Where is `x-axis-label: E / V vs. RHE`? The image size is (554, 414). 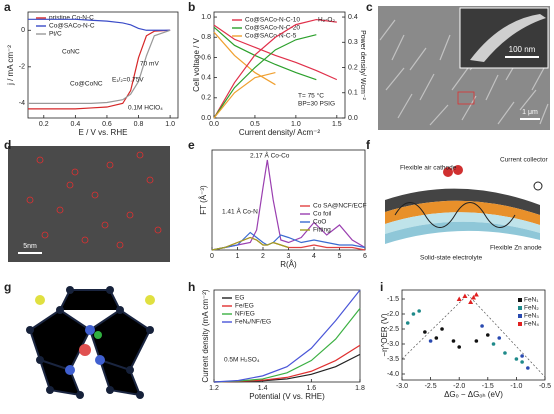
x-axis-label: E / V vs. RHE is located at coordinates (103, 132).